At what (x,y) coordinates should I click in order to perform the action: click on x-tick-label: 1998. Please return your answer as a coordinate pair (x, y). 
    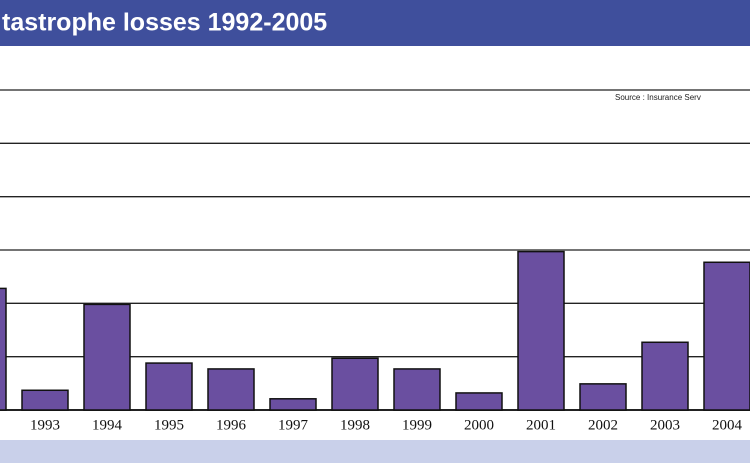
    Looking at the image, I should click on (355, 425).